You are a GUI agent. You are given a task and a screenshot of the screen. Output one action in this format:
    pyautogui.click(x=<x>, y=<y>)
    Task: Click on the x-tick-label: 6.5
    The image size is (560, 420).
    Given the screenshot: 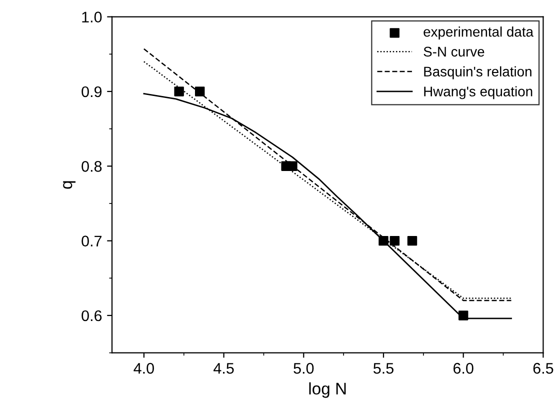 What is the action you would take?
    pyautogui.click(x=543, y=368)
    